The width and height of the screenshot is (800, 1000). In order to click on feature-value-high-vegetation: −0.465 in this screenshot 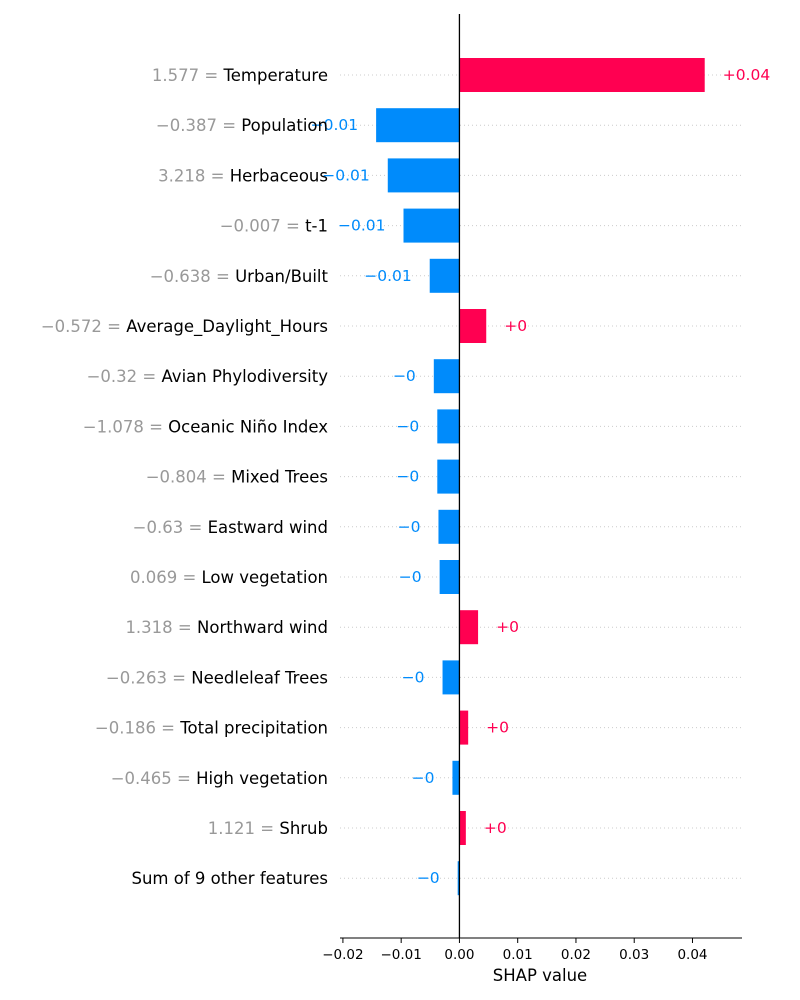, I will do `click(141, 778)`.